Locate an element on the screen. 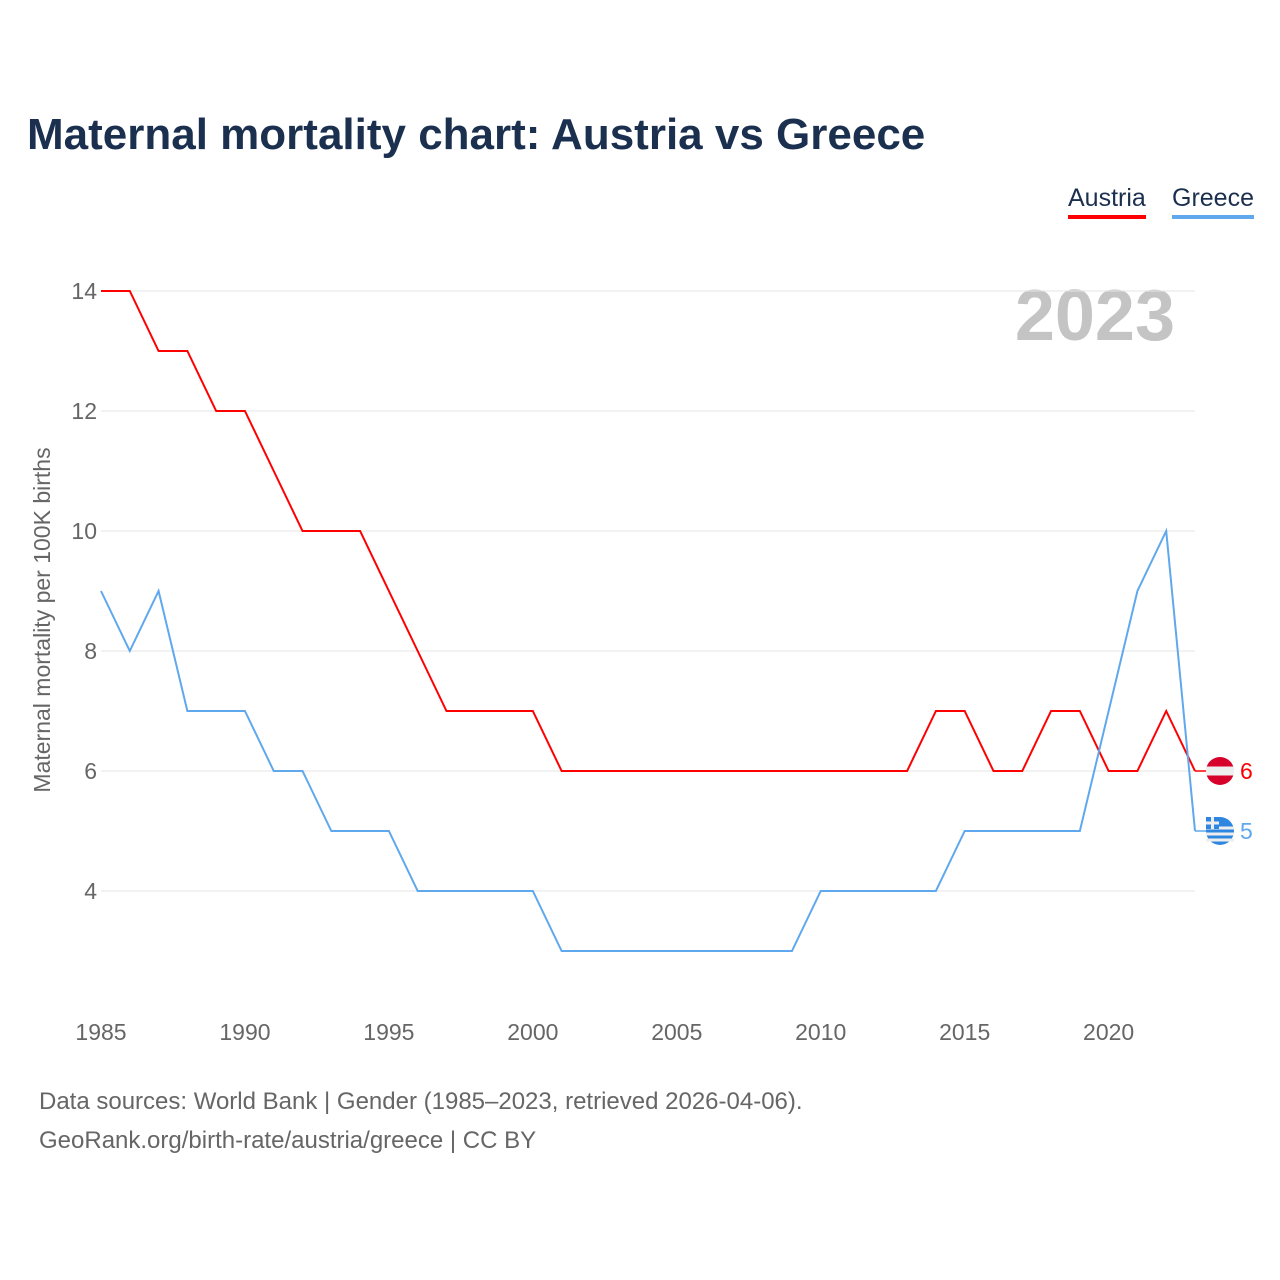 The image size is (1280, 1280). year-watermark: 2023 is located at coordinates (1095, 316).